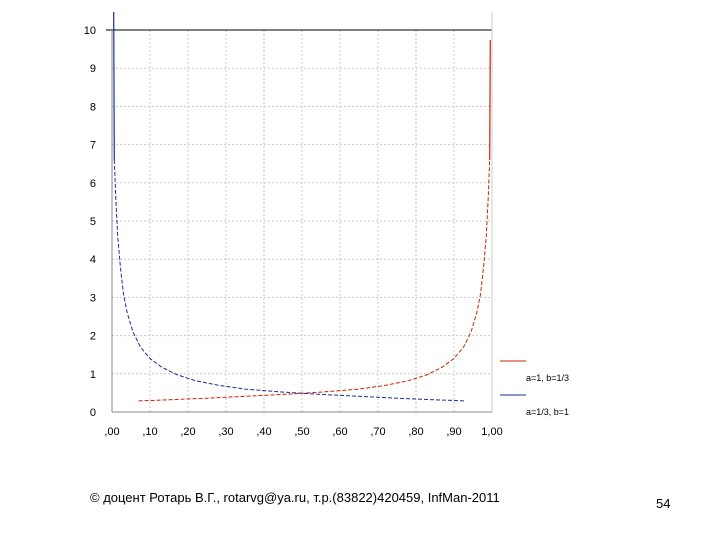 This screenshot has width=720, height=540. Describe the element at coordinates (93, 222) in the screenshot. I see `y-tick-label: 5` at that location.